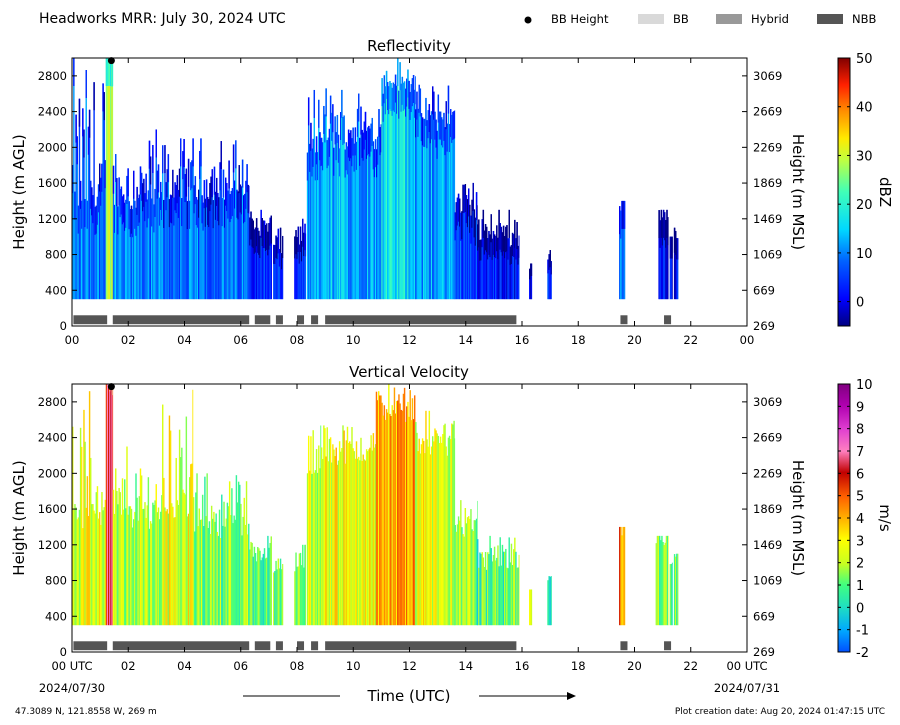 Image resolution: width=900 pixels, height=725 pixels. Describe the element at coordinates (111, 387) in the screenshot. I see `bb-height-marker` at that location.